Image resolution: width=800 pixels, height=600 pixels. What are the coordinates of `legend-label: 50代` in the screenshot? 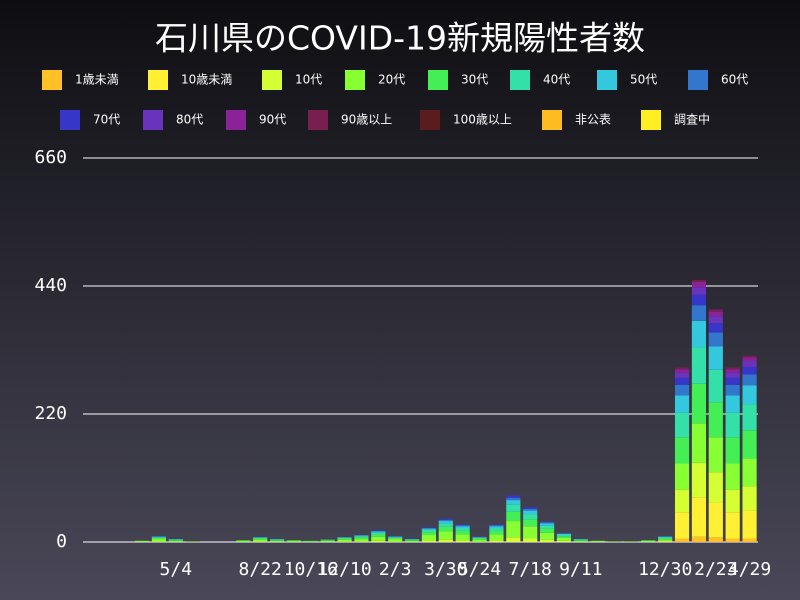 It's located at (643, 80).